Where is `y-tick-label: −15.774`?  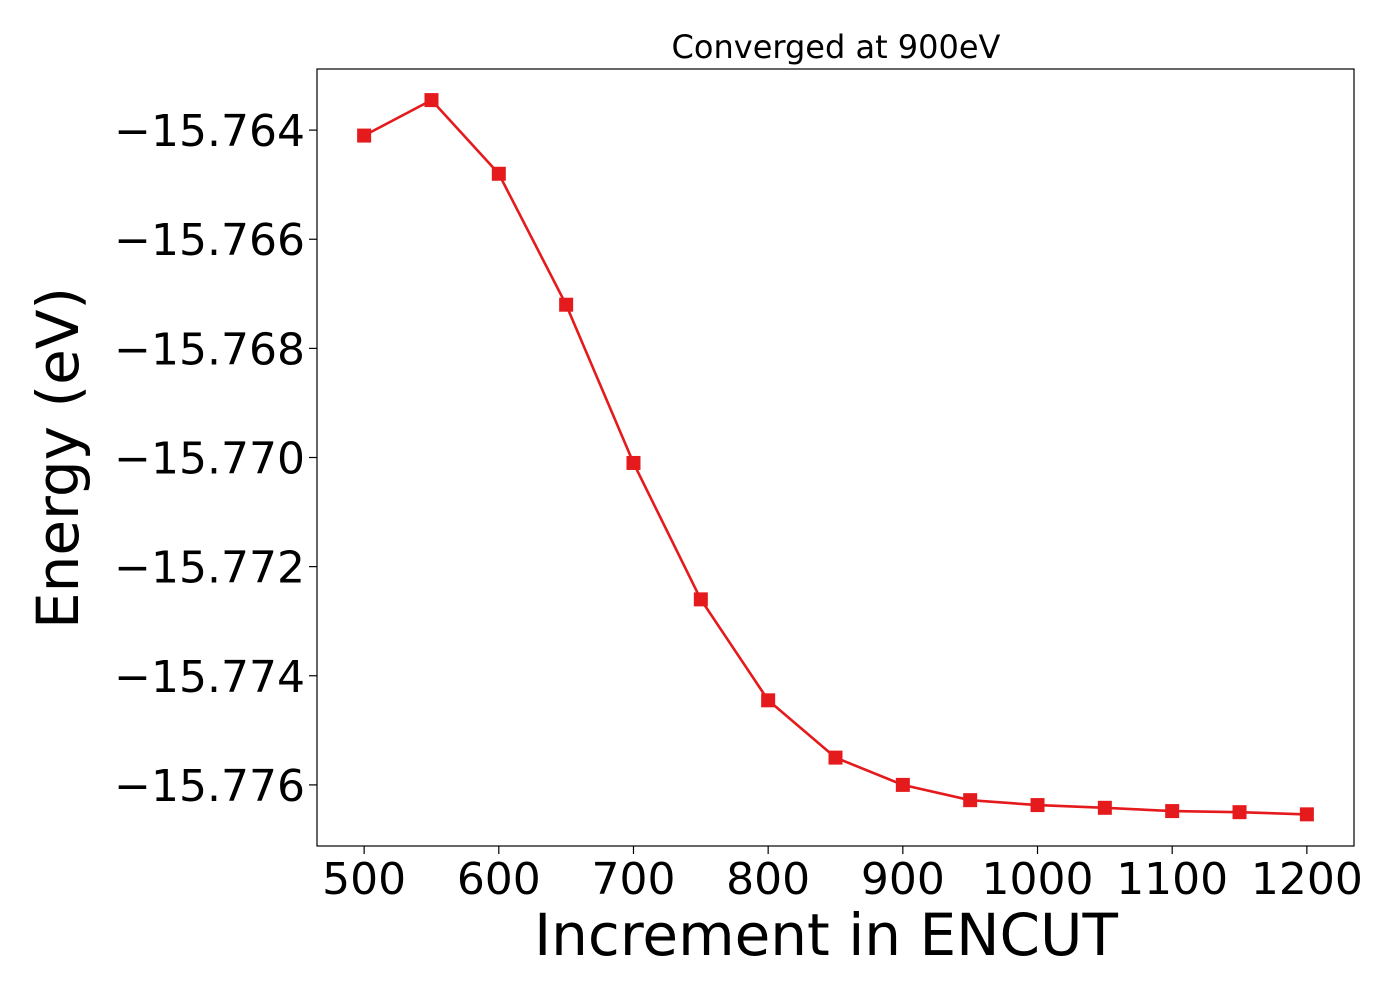 y-tick-label: −15.774 is located at coordinates (209, 677).